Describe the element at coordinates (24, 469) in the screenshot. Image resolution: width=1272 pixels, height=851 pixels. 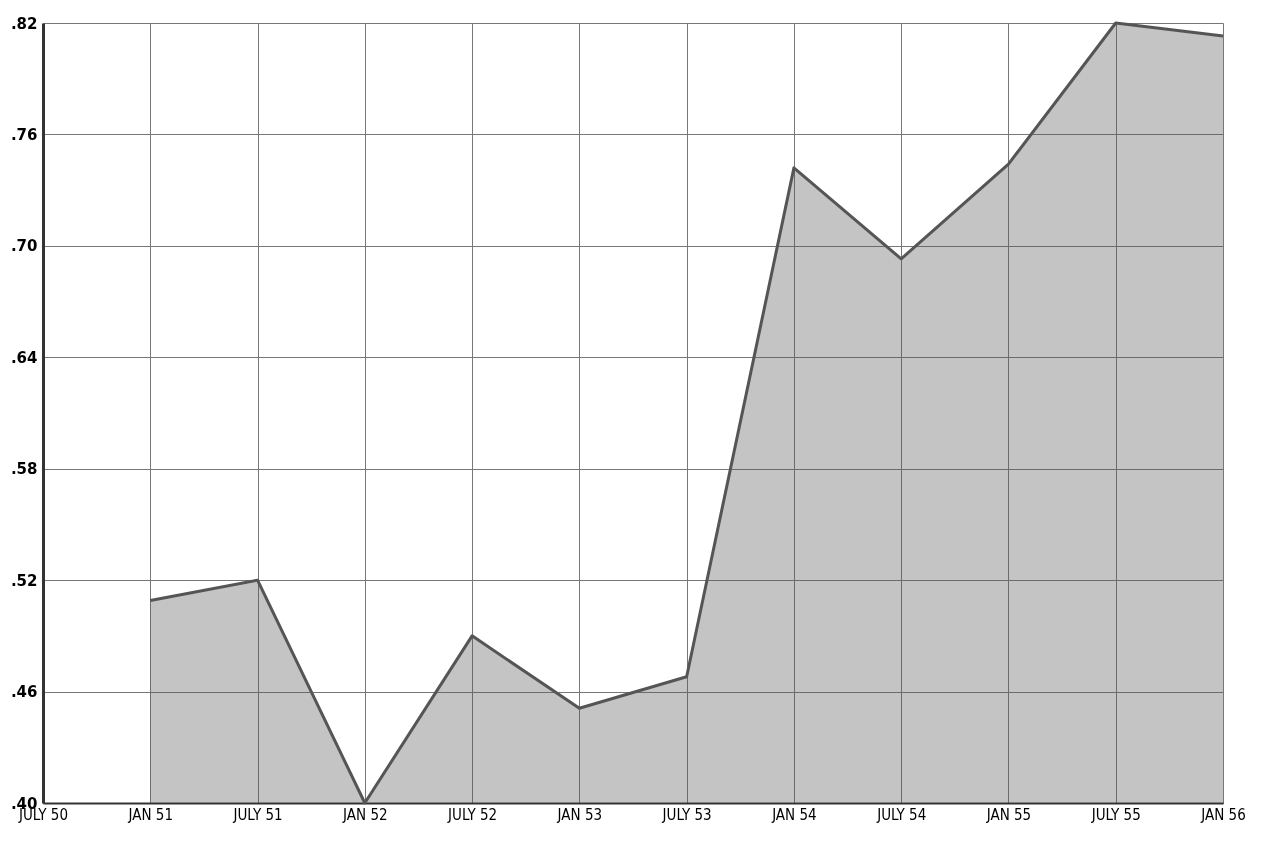
I see `y-tick-label: .58` at that location.